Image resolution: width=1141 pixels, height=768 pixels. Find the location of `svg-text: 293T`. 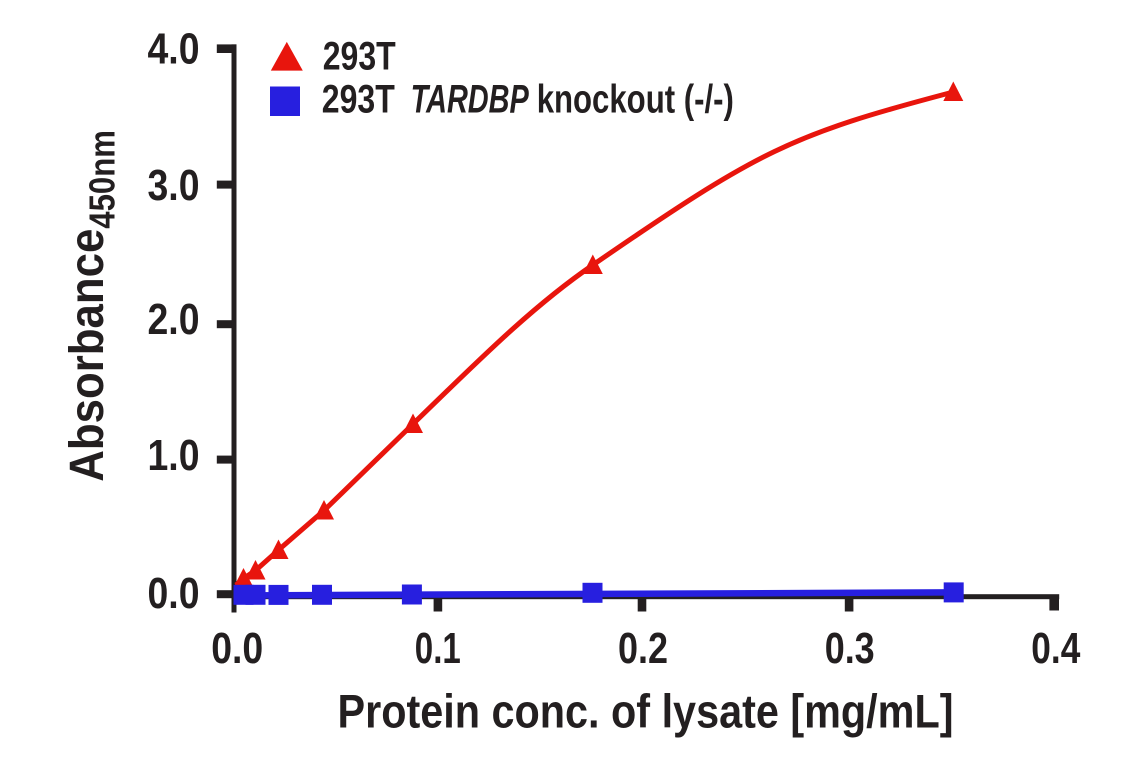

svg-text: 293T is located at coordinates (359, 57).